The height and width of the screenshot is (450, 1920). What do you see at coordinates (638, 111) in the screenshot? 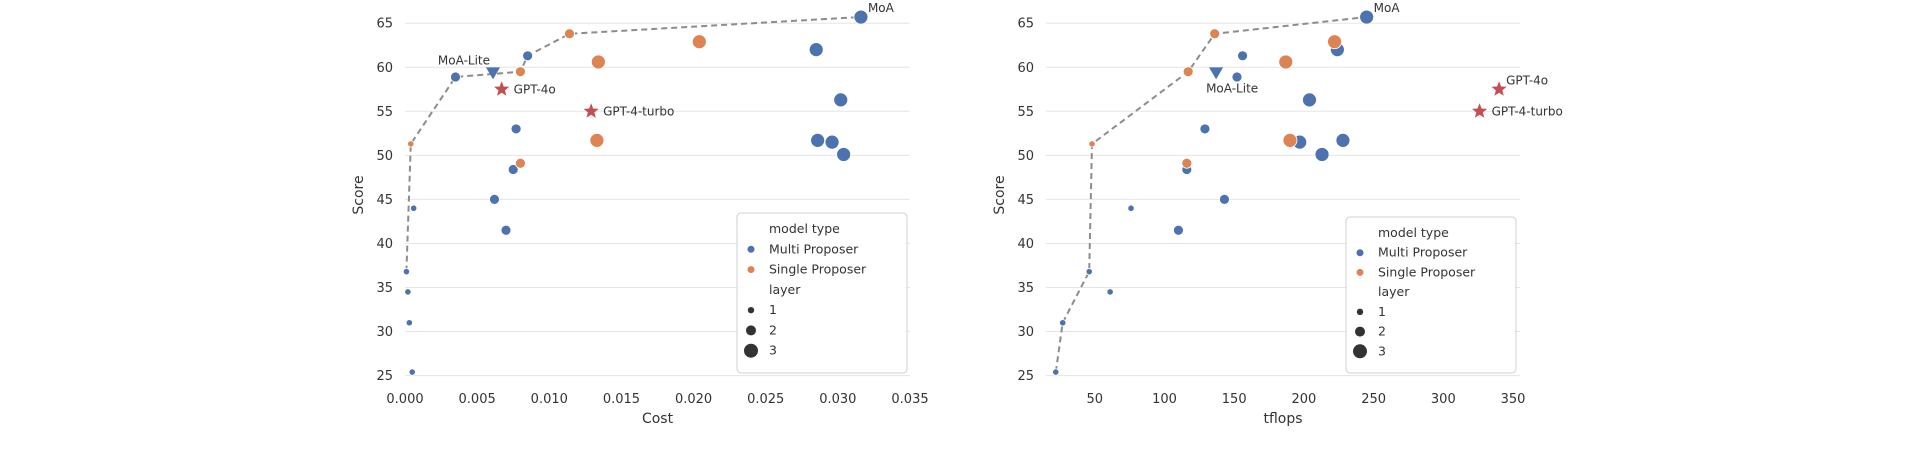
I see `annotation-label: GPT-4-turbo` at bounding box center [638, 111].